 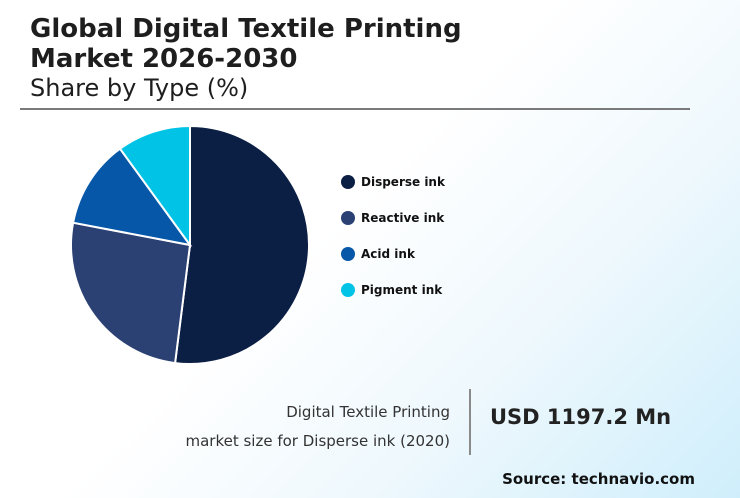 I want to click on legend-swatch-disperse-ink, so click(x=348, y=182).